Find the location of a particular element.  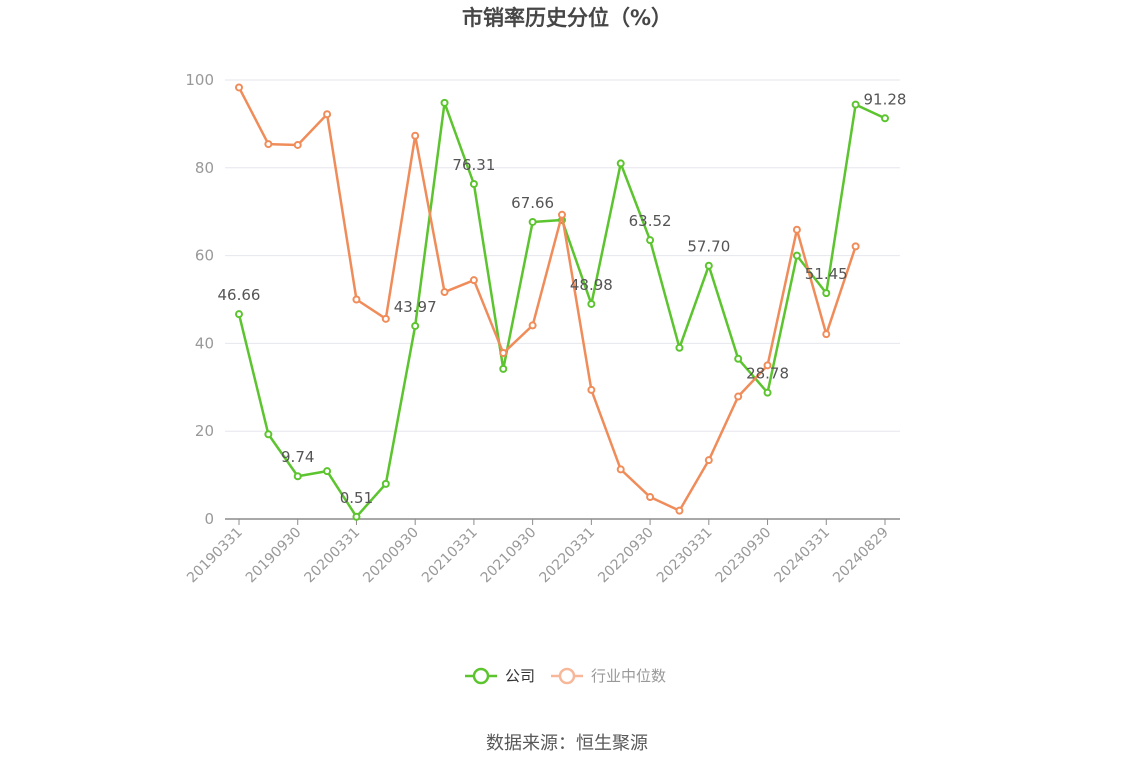

data-label: 43.97 is located at coordinates (415, 307).